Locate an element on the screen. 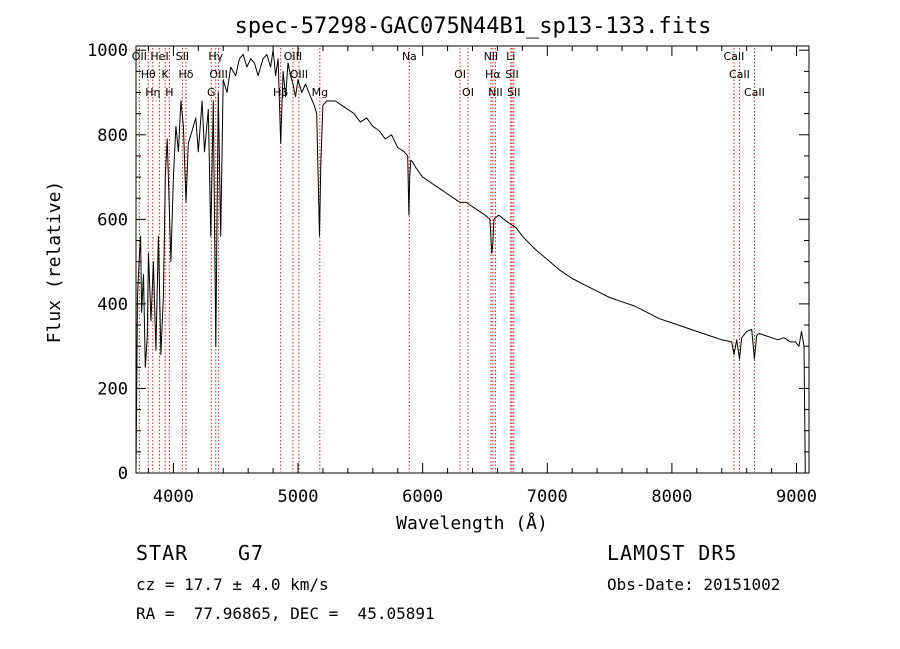 The width and height of the screenshot is (900, 649). y-tick-label: 200 is located at coordinates (112, 389).